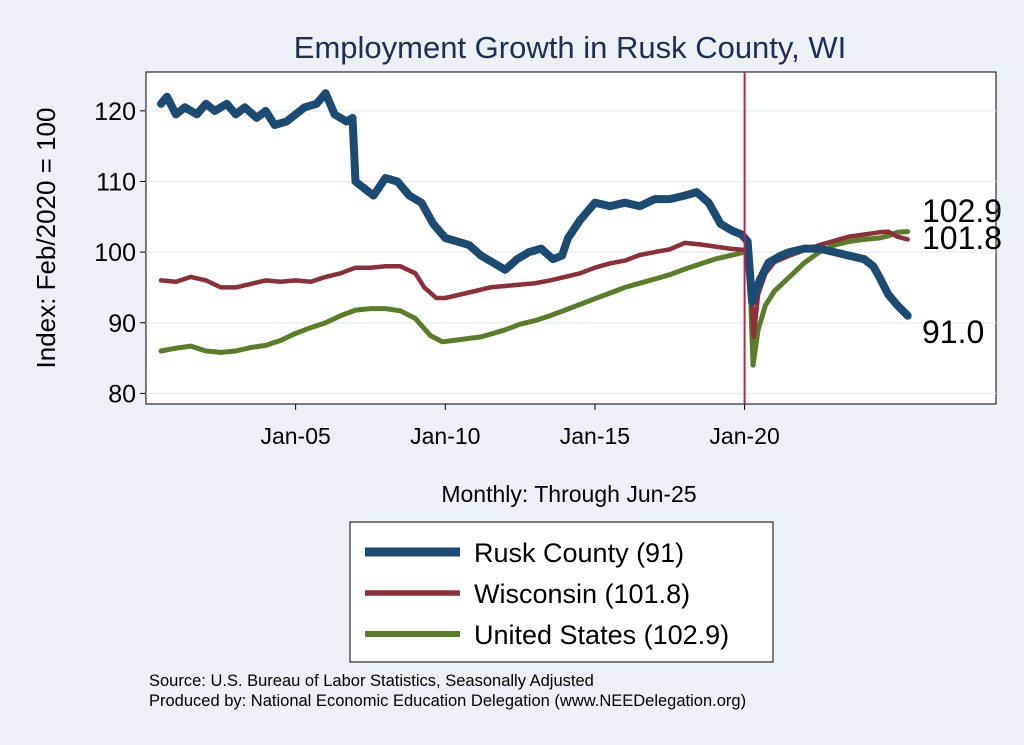 This screenshot has width=1024, height=745. I want to click on y-tick-label-80: 80, so click(122, 394).